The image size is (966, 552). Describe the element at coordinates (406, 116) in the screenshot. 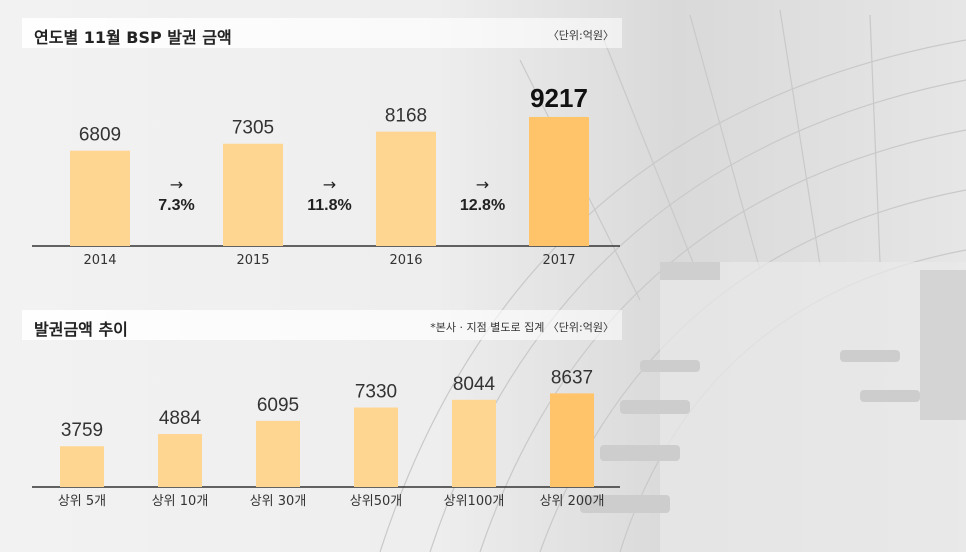

I see `bar-value-label-3: 8168` at that location.